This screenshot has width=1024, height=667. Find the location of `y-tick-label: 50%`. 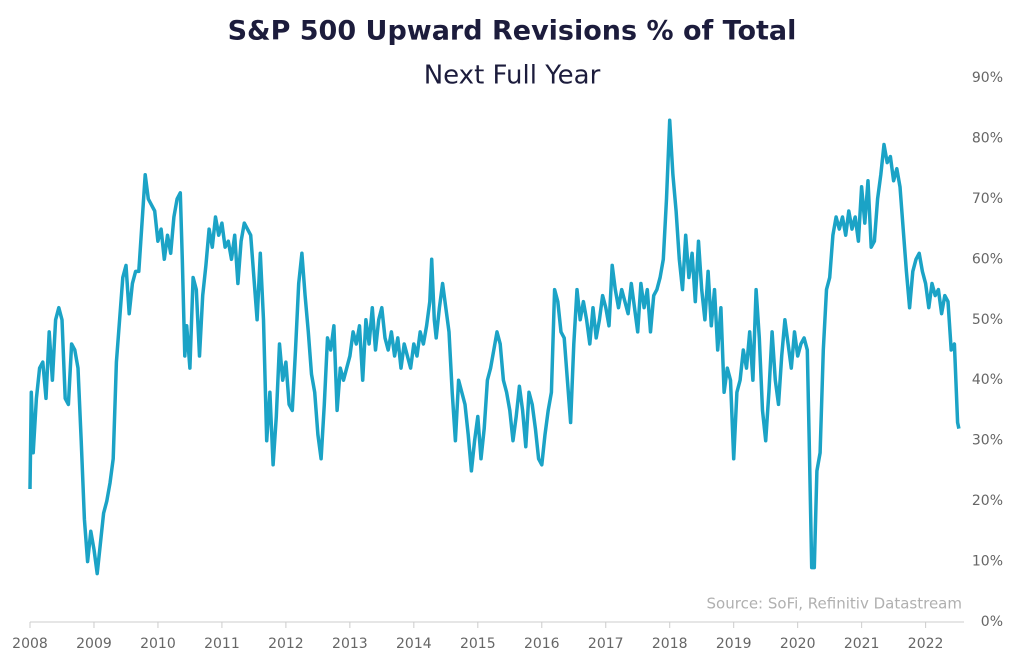

y-tick-label: 50% is located at coordinates (987, 320).